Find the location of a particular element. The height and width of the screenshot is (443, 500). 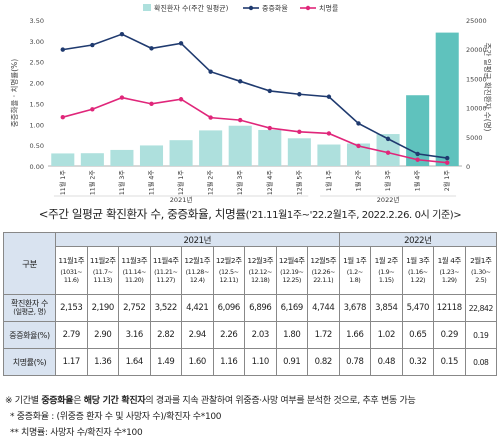

table-week-cell: 1월 4주 (1.23~ 1.29) is located at coordinates (449, 270).